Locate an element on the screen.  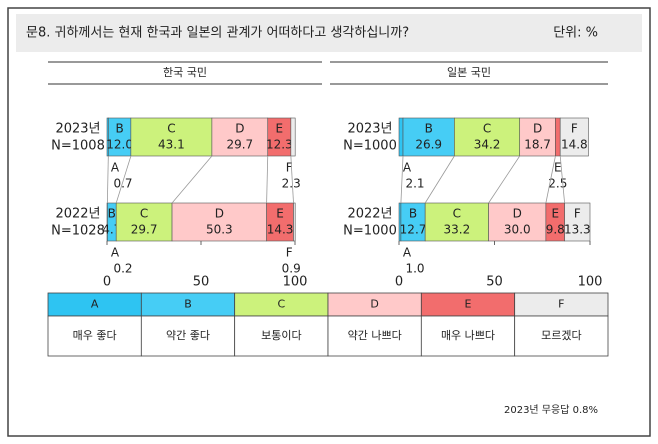
value-label: 12.0 is located at coordinates (119, 145).